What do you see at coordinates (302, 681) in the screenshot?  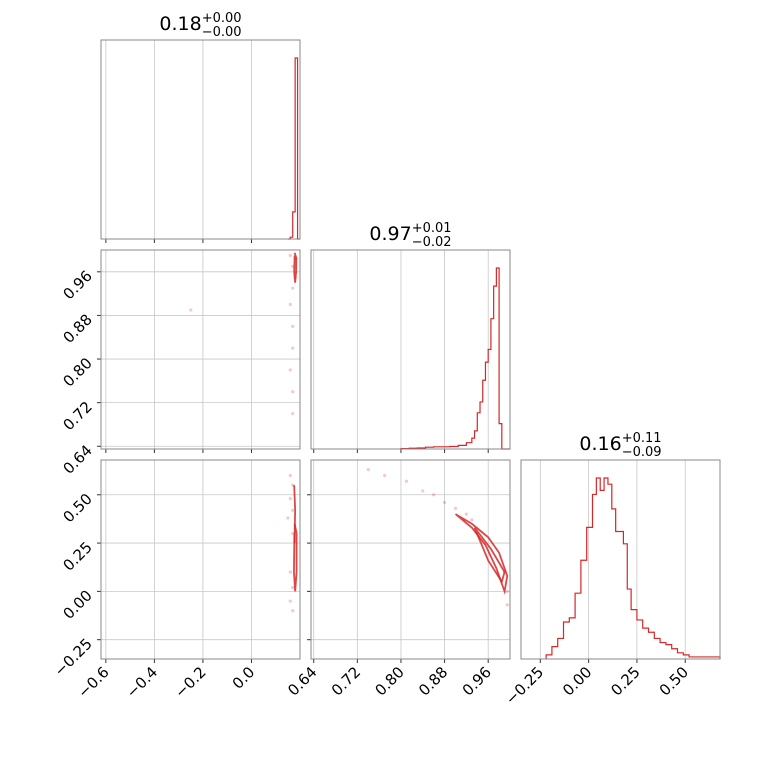 I see `x-tick-label: 0.64` at bounding box center [302, 681].